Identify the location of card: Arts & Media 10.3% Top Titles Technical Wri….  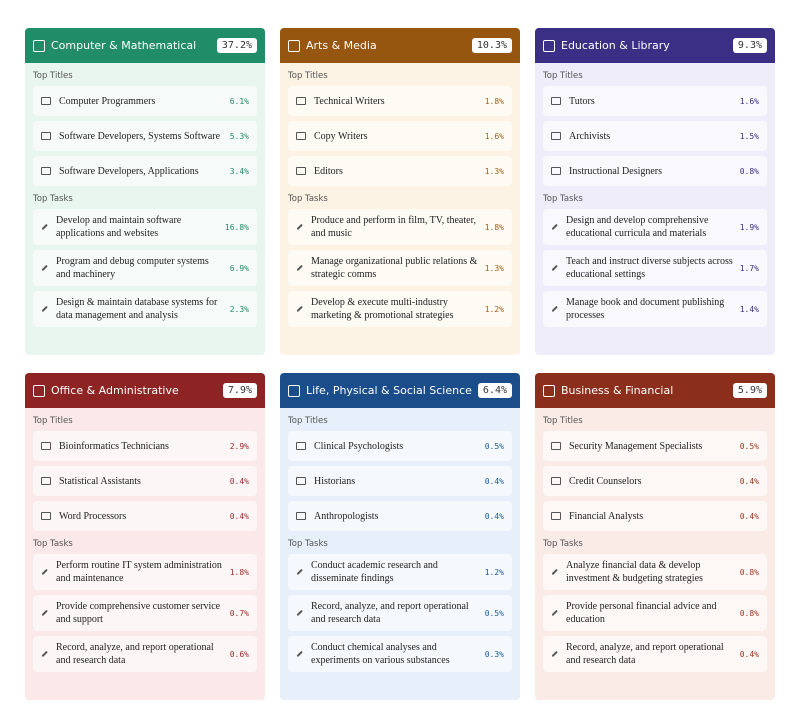
(400, 191).